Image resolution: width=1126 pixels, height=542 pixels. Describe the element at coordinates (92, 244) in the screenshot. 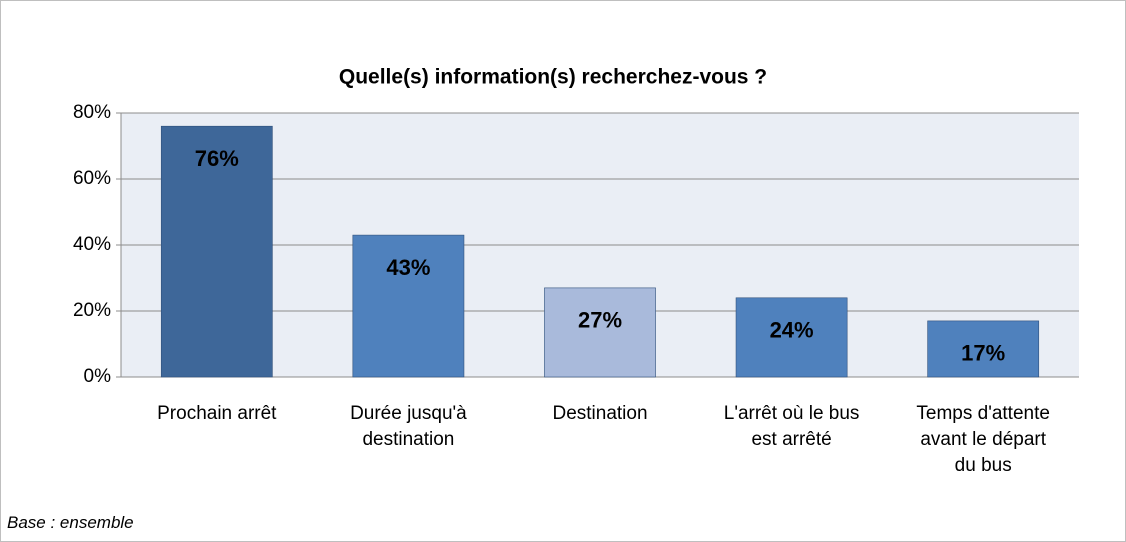

I see `y-tick-label: 40%` at that location.